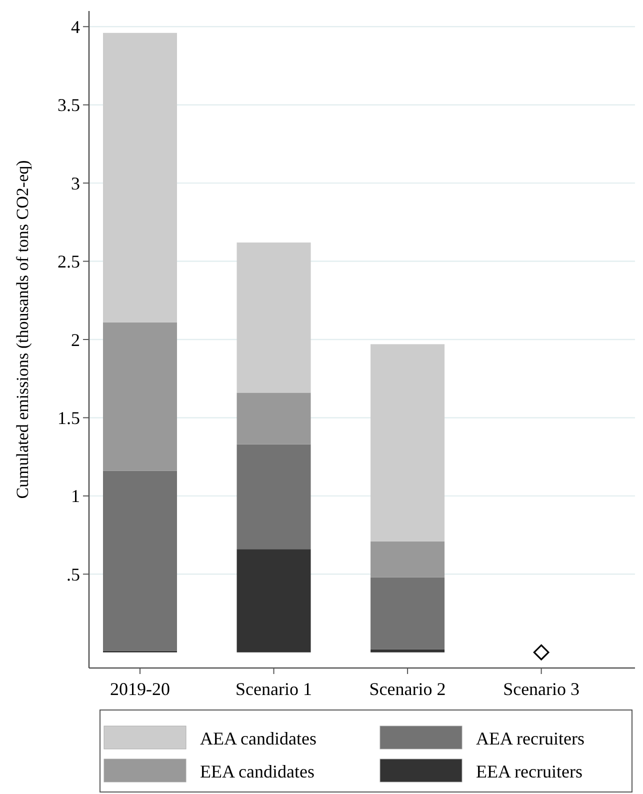  Describe the element at coordinates (274, 689) in the screenshot. I see `x-tick-label: Scenario 1` at that location.